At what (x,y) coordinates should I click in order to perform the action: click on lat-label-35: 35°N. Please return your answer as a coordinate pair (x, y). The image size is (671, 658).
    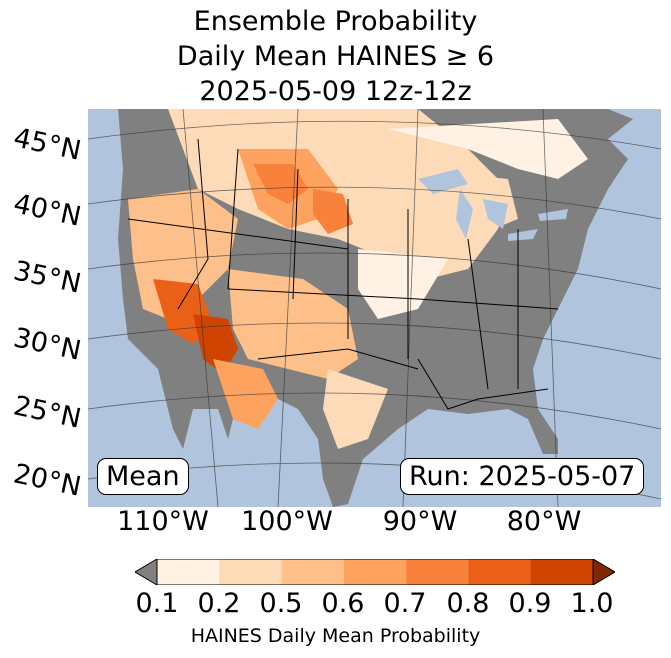
    Looking at the image, I should click on (47, 277).